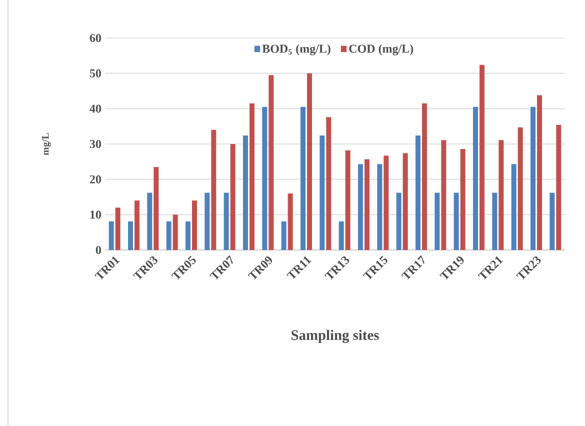  What do you see at coordinates (46, 144) in the screenshot?
I see `y-axis-title: mg/L` at bounding box center [46, 144].